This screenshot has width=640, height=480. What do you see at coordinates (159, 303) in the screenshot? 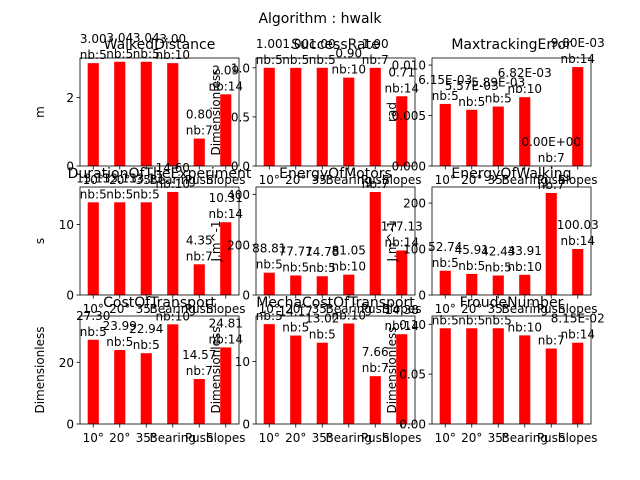
I see `panel-title: CostOfTransport` at bounding box center [159, 303].